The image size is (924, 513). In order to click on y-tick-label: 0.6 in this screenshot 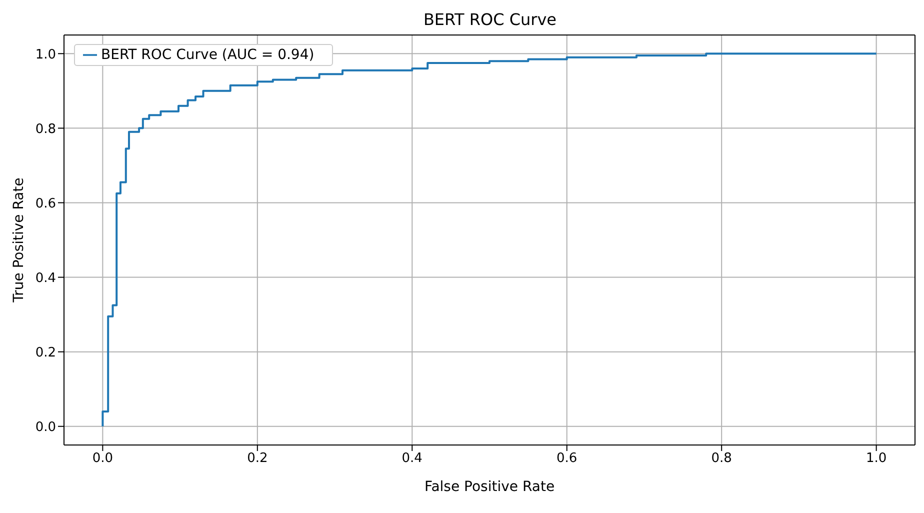, I will do `click(45, 204)`.